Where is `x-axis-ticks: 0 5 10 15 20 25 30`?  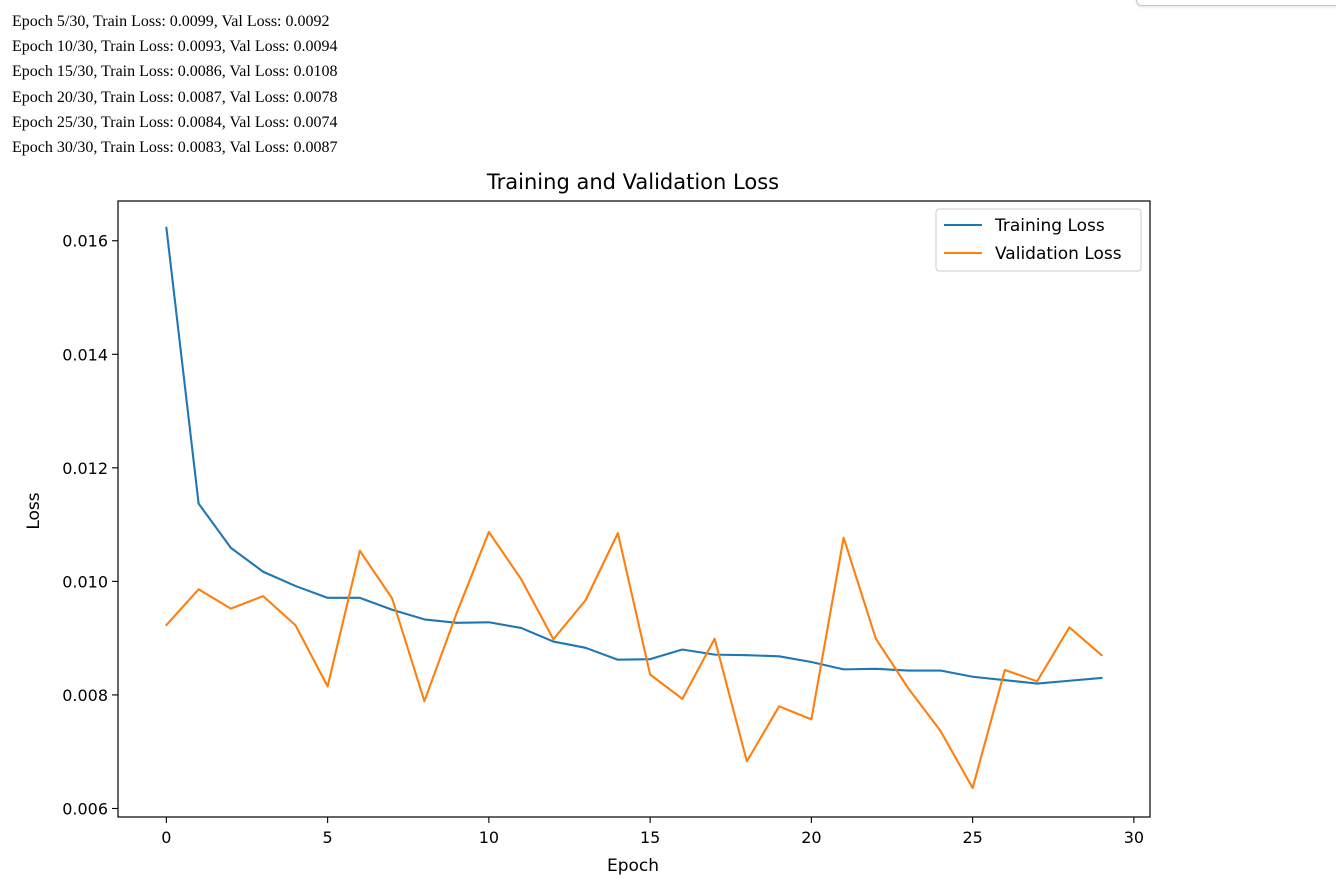
x-axis-ticks: 0 5 10 15 20 25 30 is located at coordinates (652, 832).